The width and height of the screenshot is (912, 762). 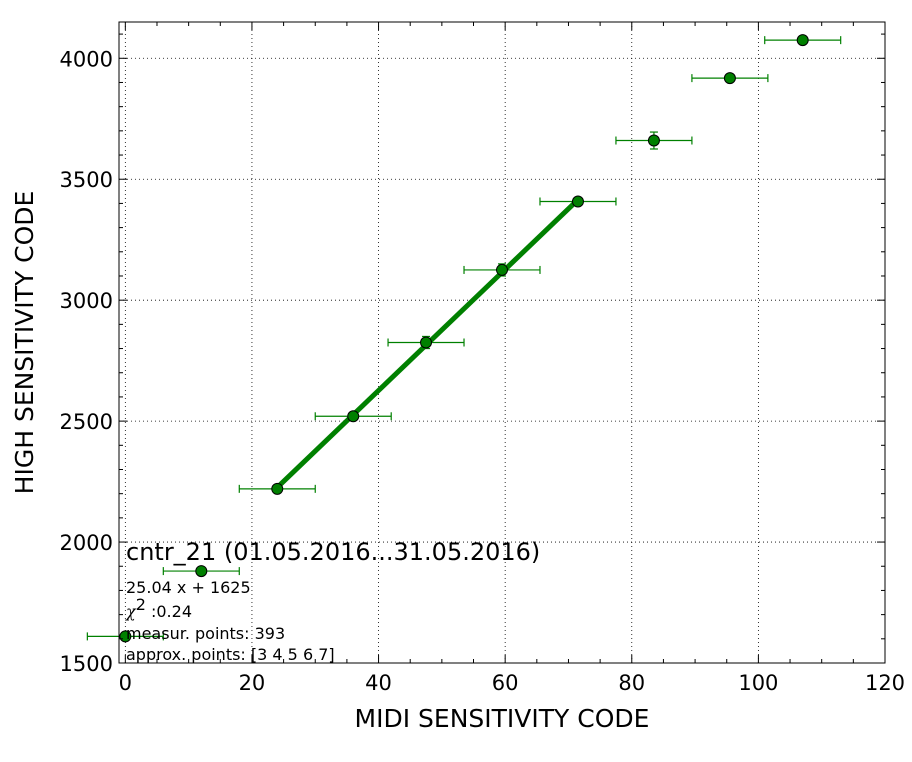 I want to click on y-axis-label: HIGH SENSITIVITY CODE, so click(x=24, y=343).